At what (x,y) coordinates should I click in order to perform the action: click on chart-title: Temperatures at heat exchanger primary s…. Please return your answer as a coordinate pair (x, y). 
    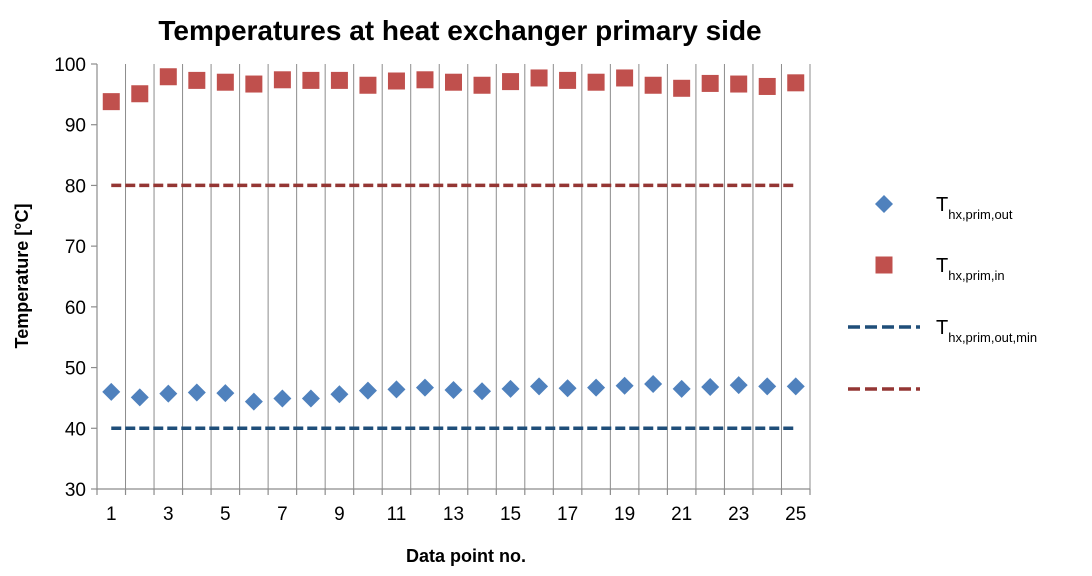
    Looking at the image, I should click on (459, 30).